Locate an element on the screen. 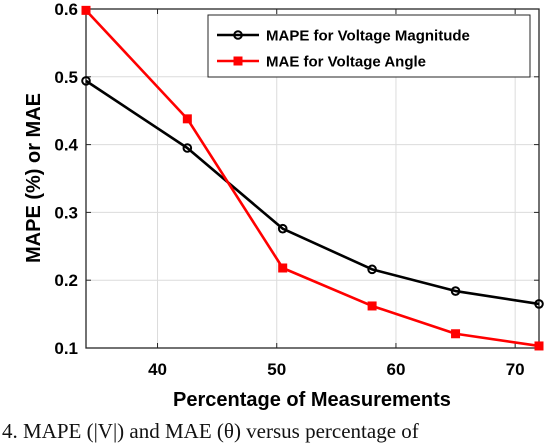 Image resolution: width=544 pixels, height=448 pixels. legend-entry-label: MAPE for Voltage Magnitude is located at coordinates (368, 36).